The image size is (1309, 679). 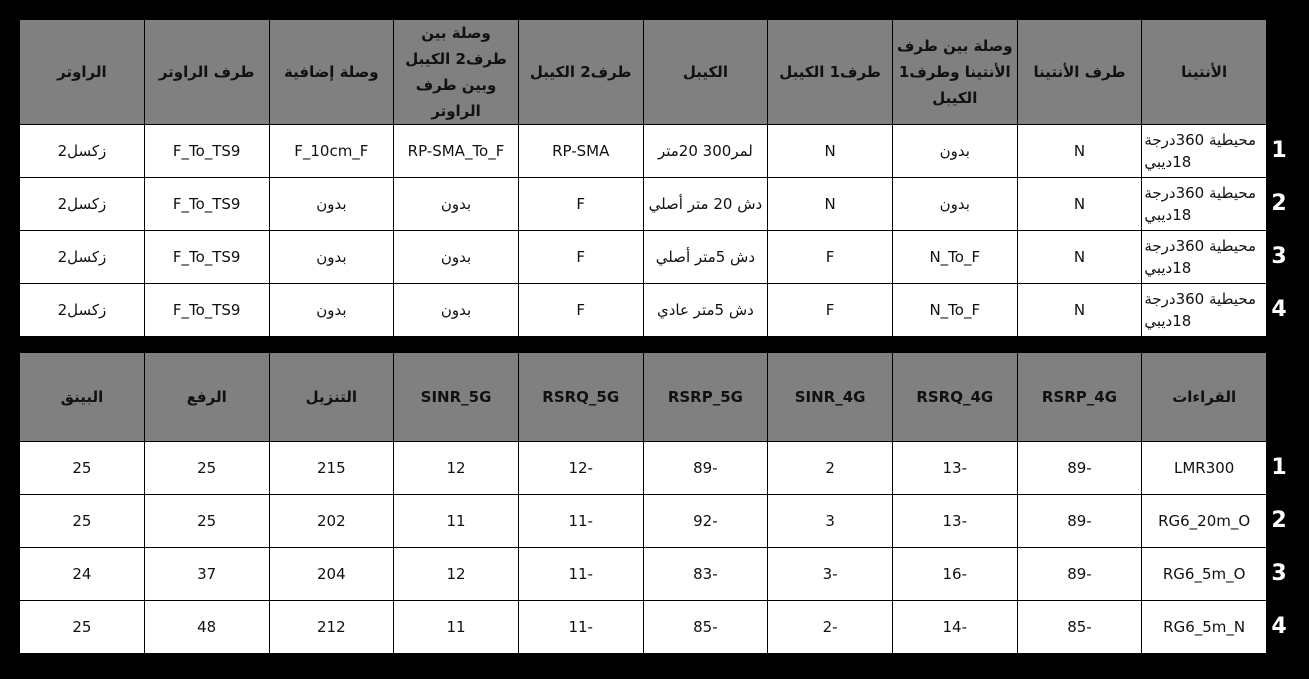 What do you see at coordinates (705, 521) in the screenshot?
I see `table-cell: -92` at bounding box center [705, 521].